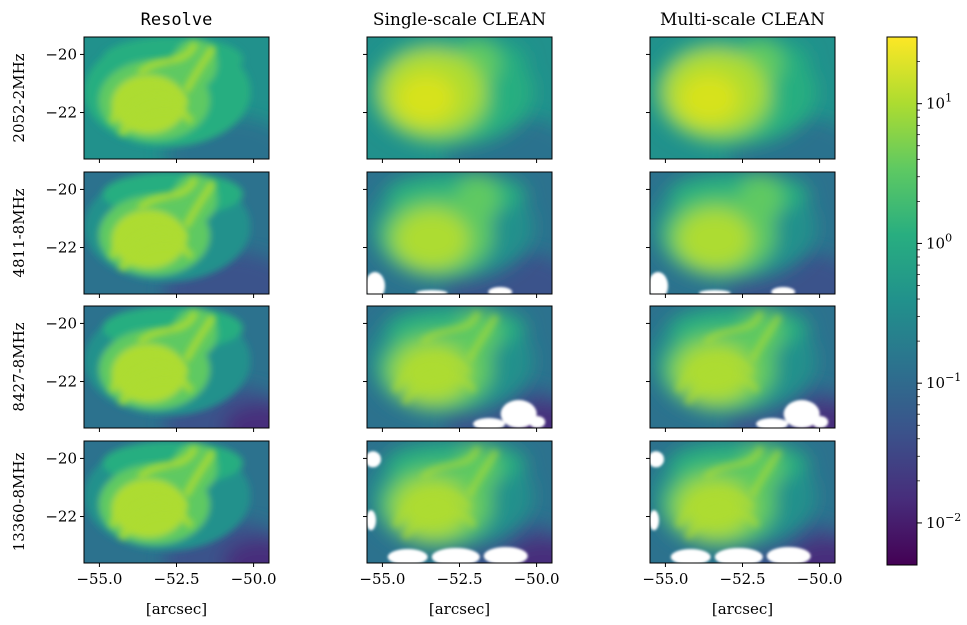 The image size is (967, 625). Describe the element at coordinates (19, 232) in the screenshot. I see `row-label: 4811-8MHz` at that location.